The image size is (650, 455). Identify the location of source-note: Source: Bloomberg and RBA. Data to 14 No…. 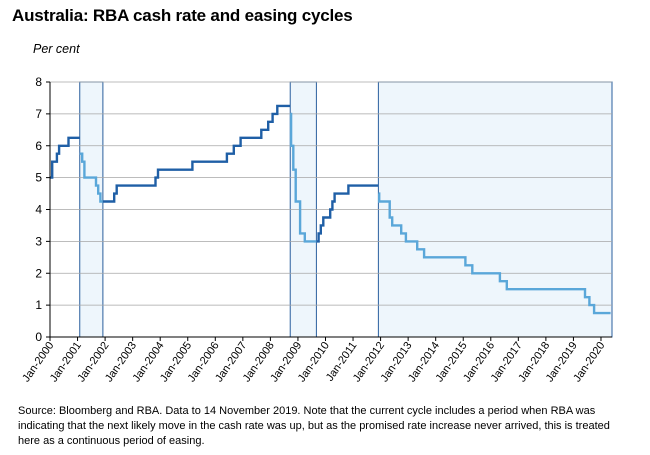
(328, 426).